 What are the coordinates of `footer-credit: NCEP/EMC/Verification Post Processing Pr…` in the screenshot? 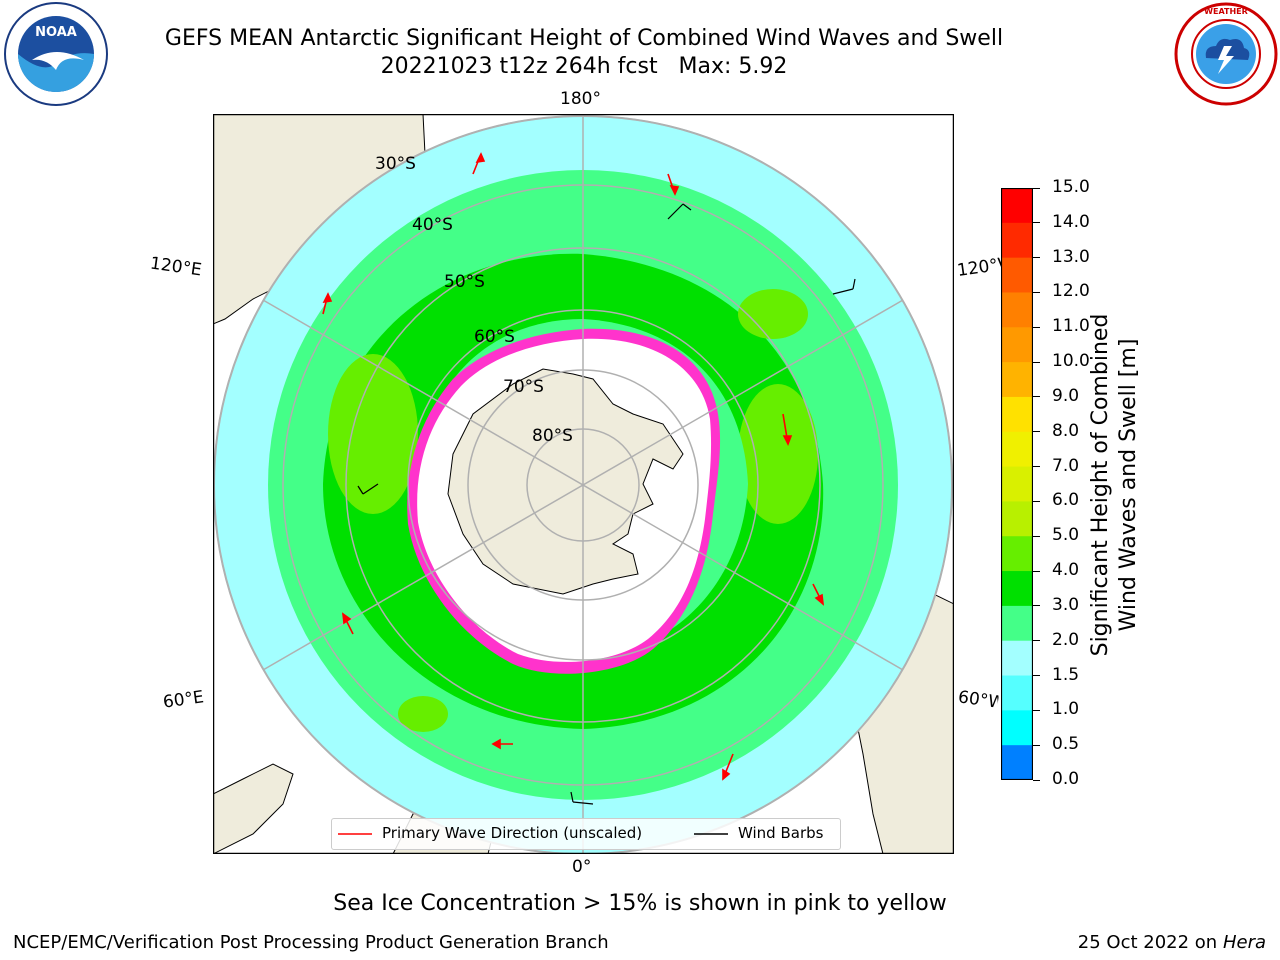 It's located at (311, 942).